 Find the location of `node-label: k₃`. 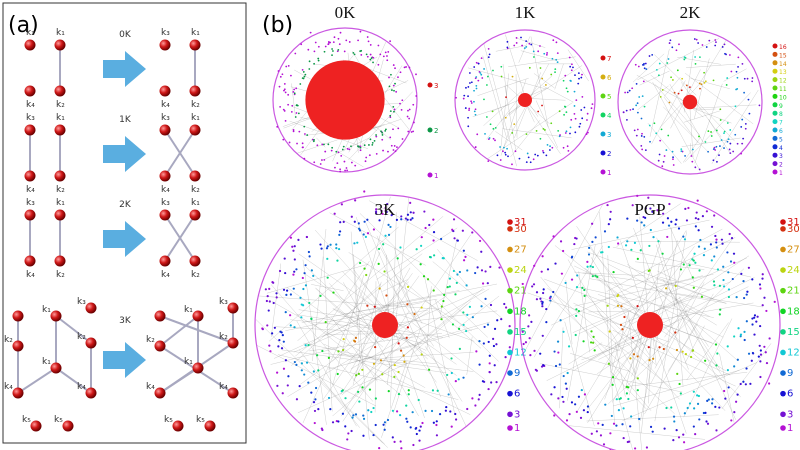

node-label: k₃ is located at coordinates (30, 203).